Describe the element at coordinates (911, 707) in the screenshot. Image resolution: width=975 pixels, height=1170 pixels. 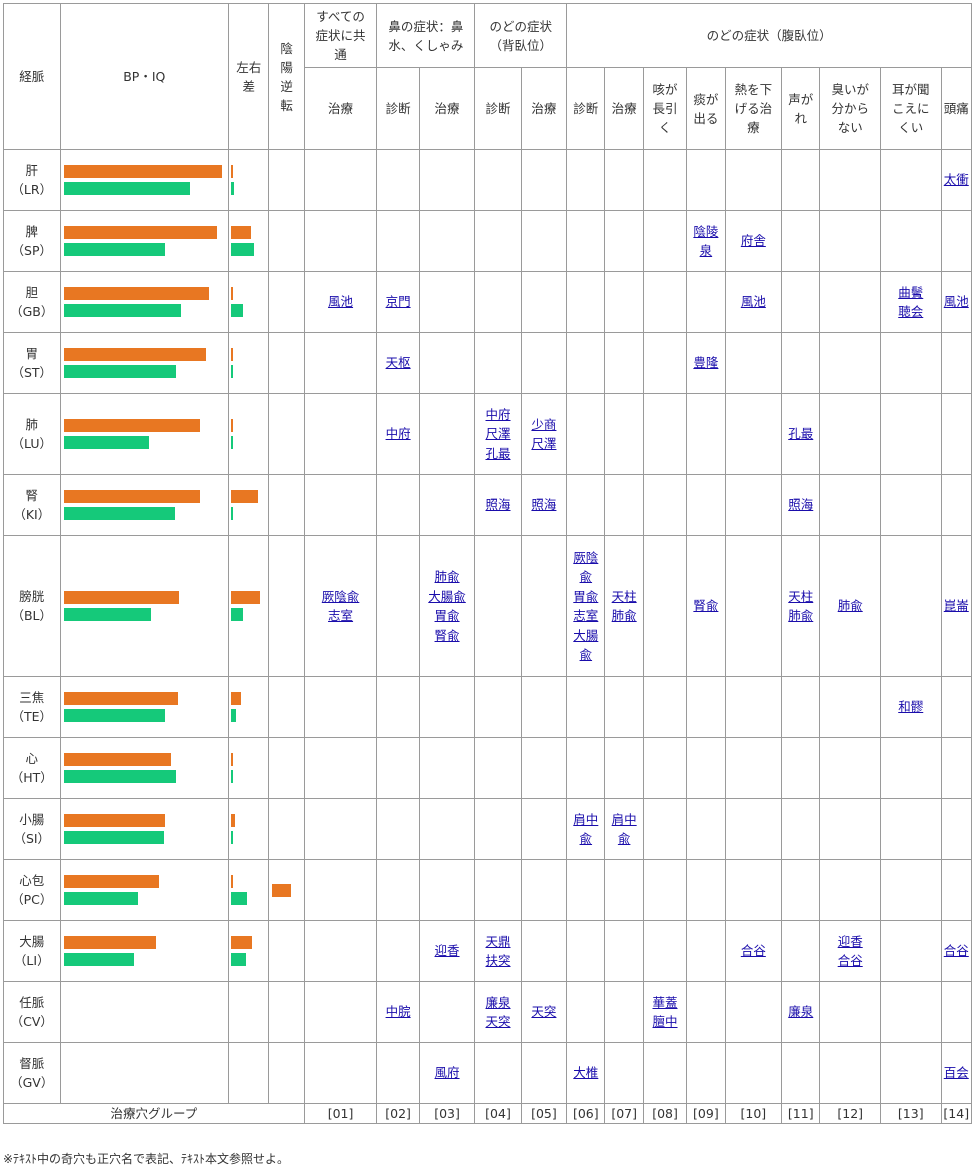
I see `acupoint-link: 和髎` at that location.